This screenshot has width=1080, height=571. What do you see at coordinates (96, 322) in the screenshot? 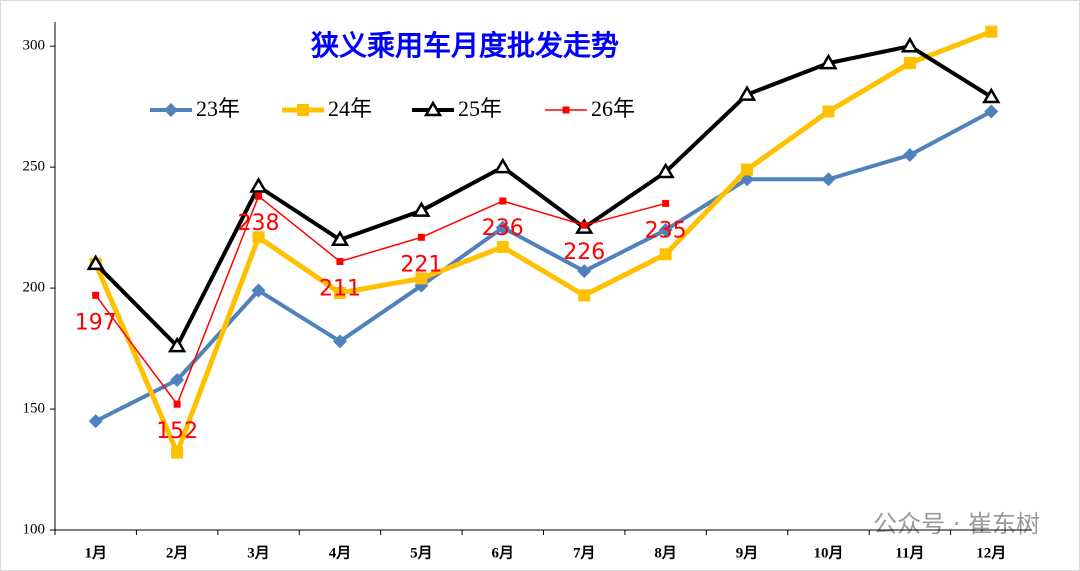
I see `data-label: 197` at bounding box center [96, 322].